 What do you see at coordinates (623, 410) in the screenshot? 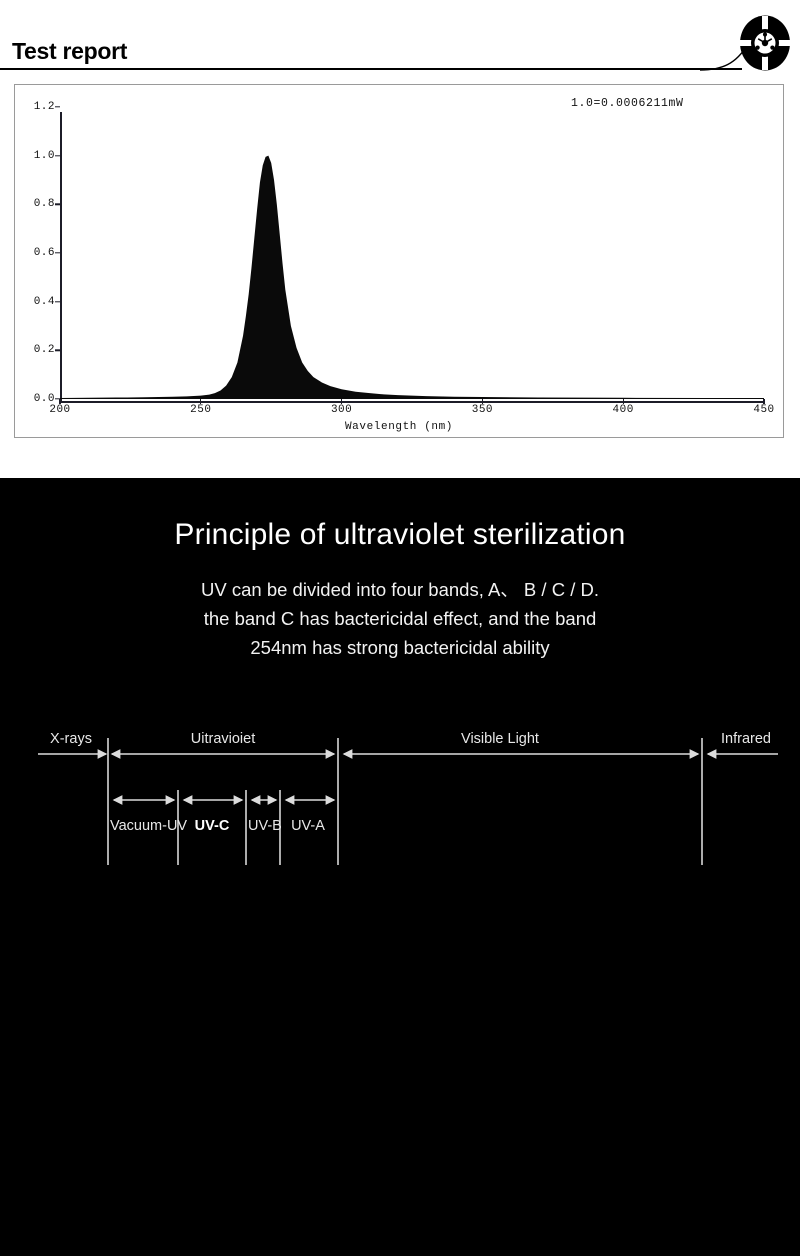
I see `chart-x-tick-label: 400` at bounding box center [623, 410].